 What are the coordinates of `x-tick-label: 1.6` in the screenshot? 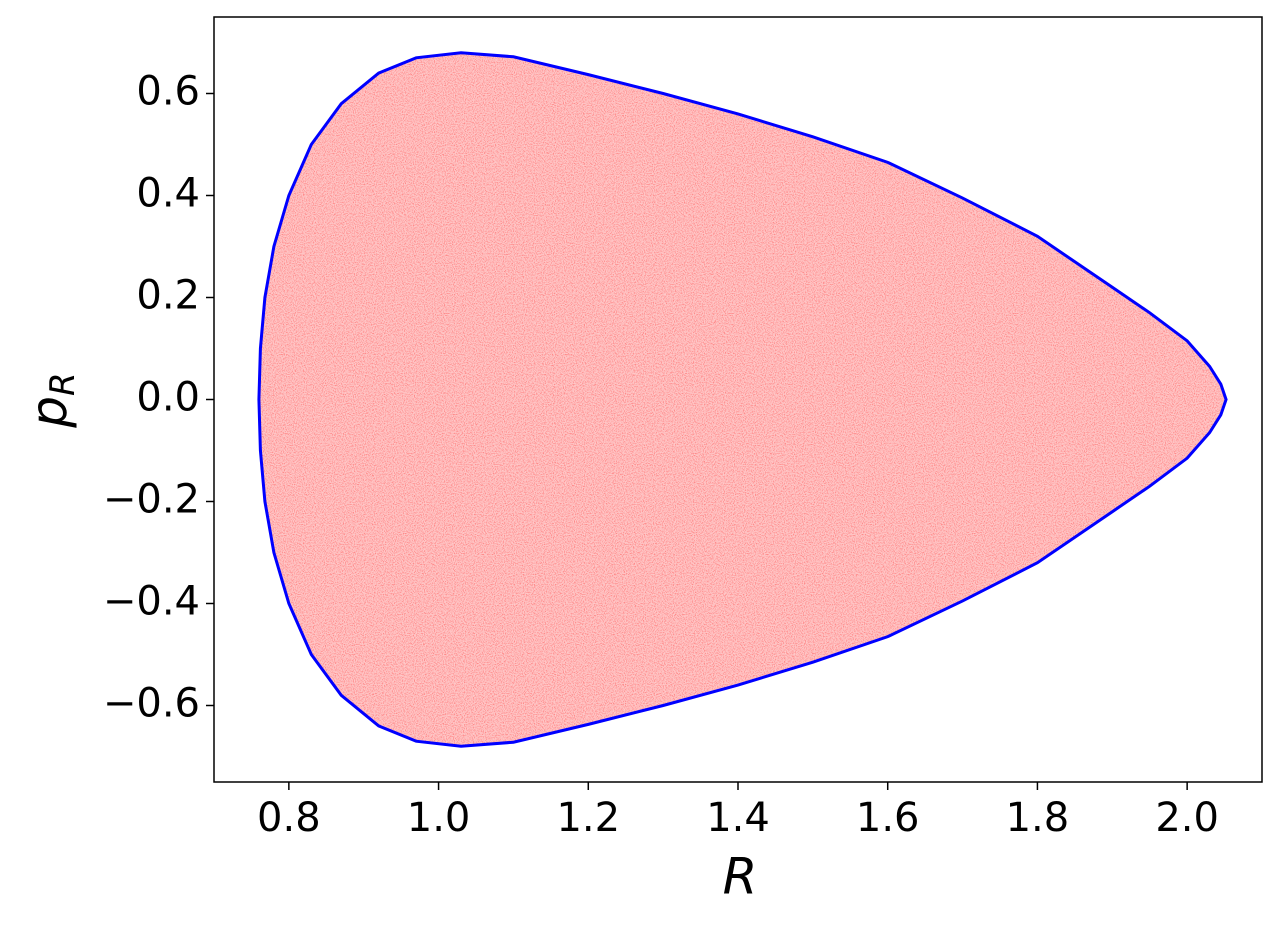 It's located at (888, 818).